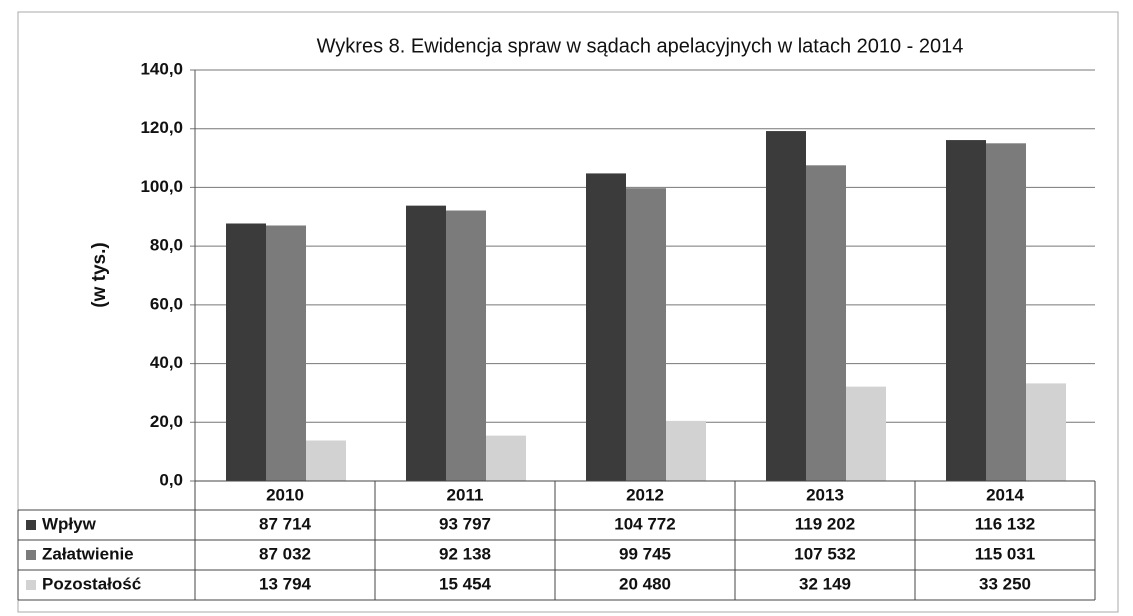 This screenshot has height=616, width=1133. What do you see at coordinates (465, 523) in the screenshot?
I see `table-value: 93 797` at bounding box center [465, 523].